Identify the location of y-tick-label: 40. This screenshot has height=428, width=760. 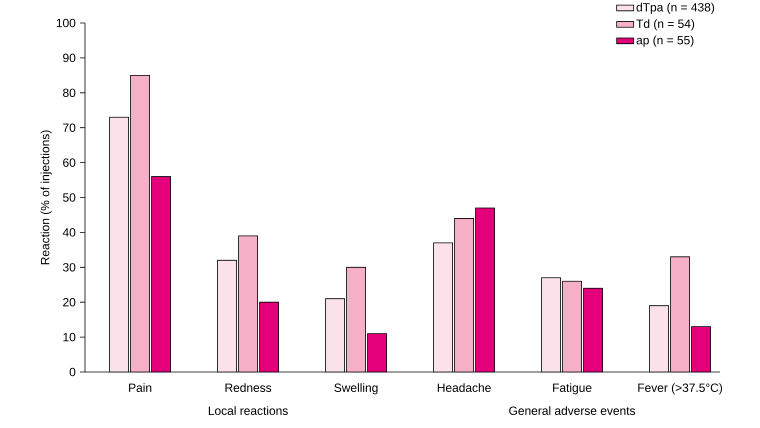
(69, 232).